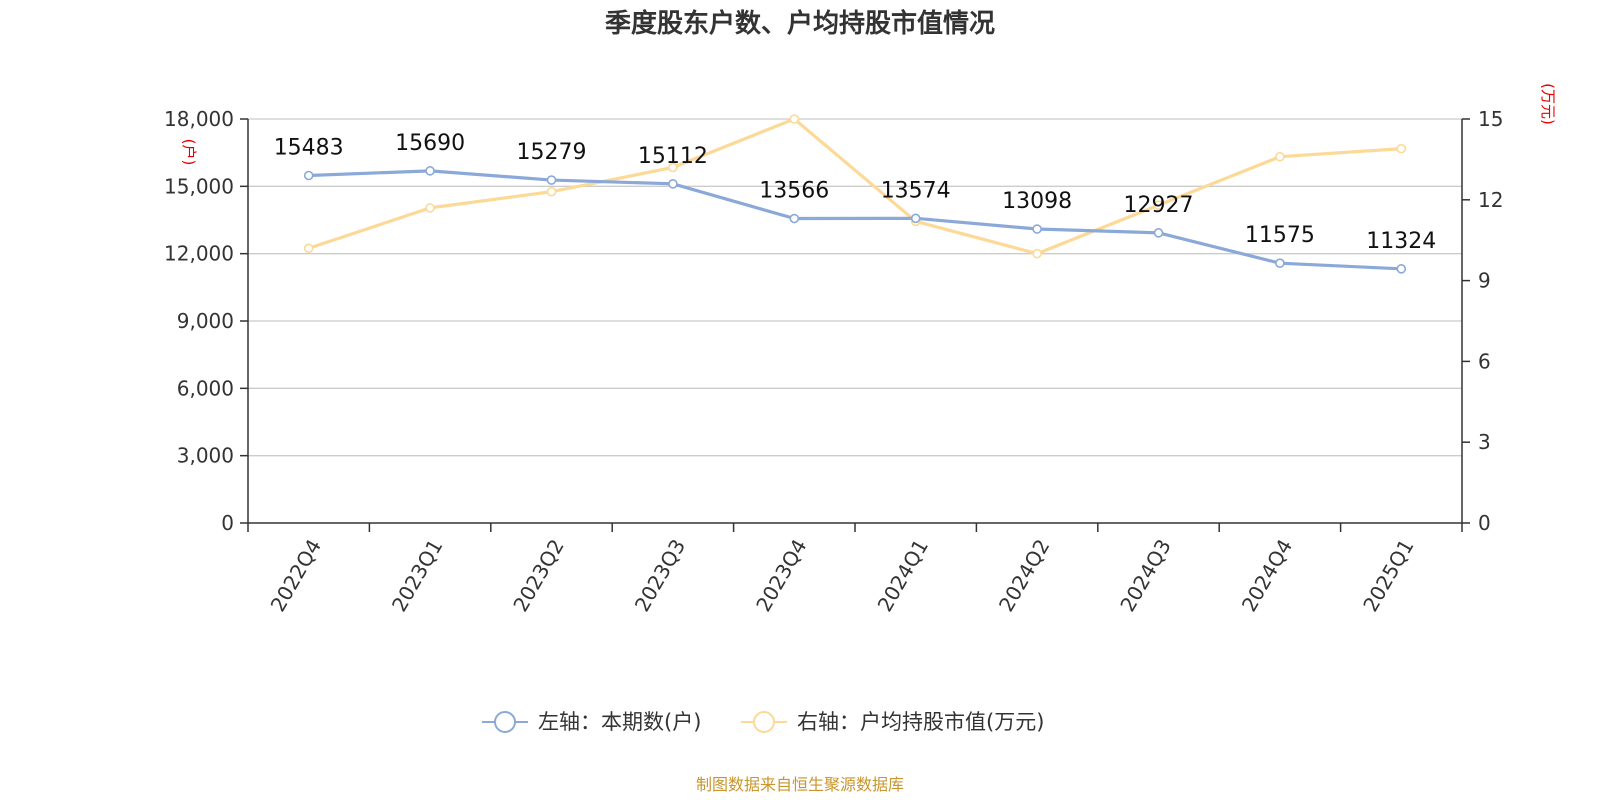 This screenshot has width=1600, height=800. What do you see at coordinates (552, 152) in the screenshot?
I see `data-label: 15279` at bounding box center [552, 152].